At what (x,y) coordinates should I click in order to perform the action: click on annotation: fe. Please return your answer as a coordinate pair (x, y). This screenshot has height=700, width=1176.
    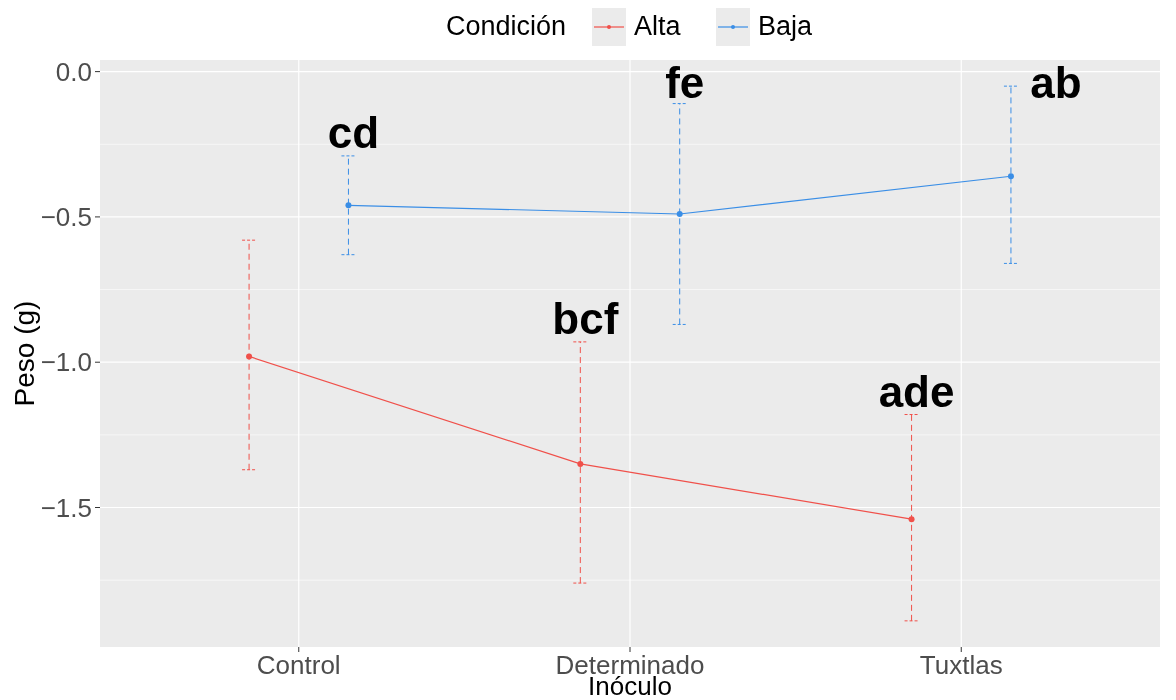
    Looking at the image, I should click on (685, 82).